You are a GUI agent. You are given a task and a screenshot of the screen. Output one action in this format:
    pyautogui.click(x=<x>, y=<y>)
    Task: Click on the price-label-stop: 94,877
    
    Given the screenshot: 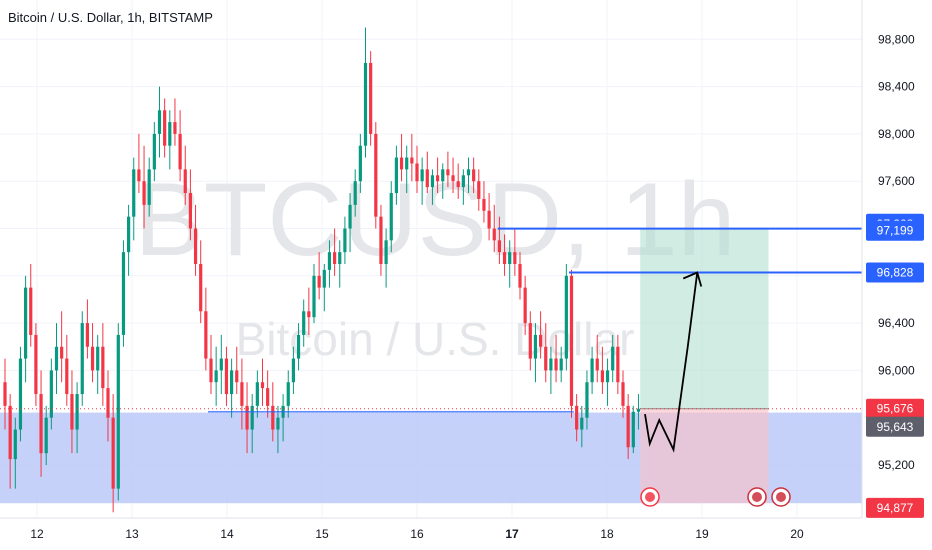 What is the action you would take?
    pyautogui.click(x=895, y=508)
    